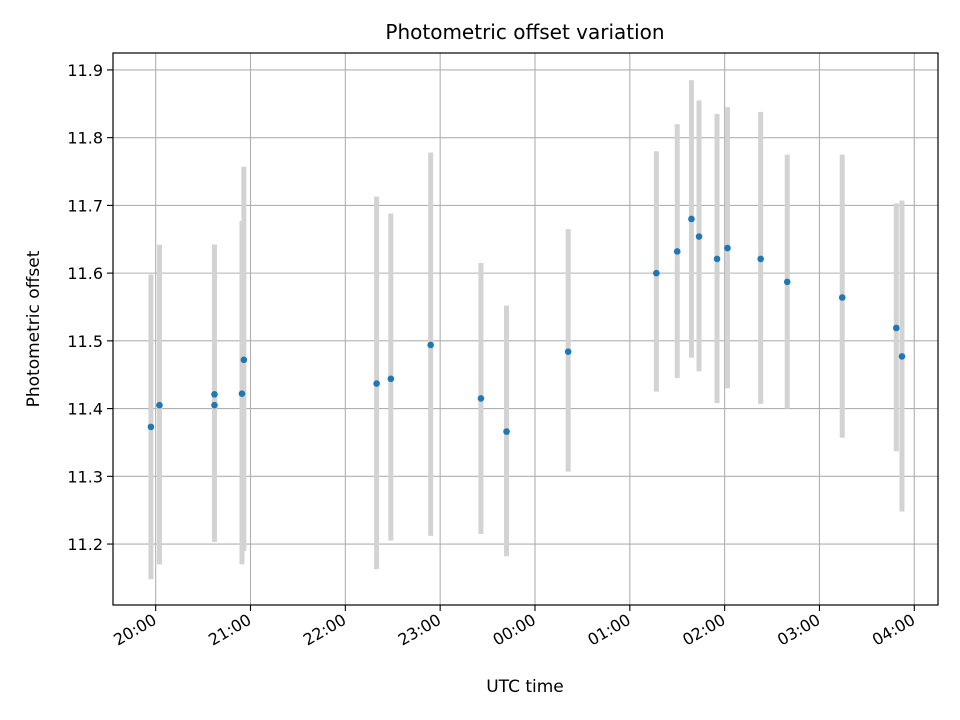  What do you see at coordinates (85, 70) in the screenshot?
I see `y-tick-label: 11.9` at bounding box center [85, 70].